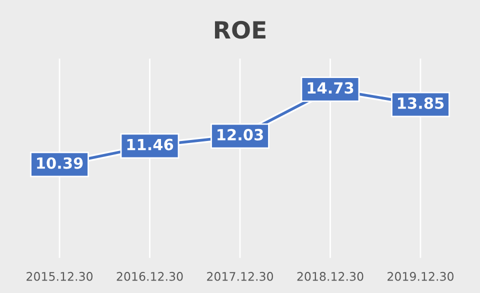  What do you see at coordinates (150, 144) in the screenshot?
I see `data-label: 11.46` at bounding box center [150, 144].